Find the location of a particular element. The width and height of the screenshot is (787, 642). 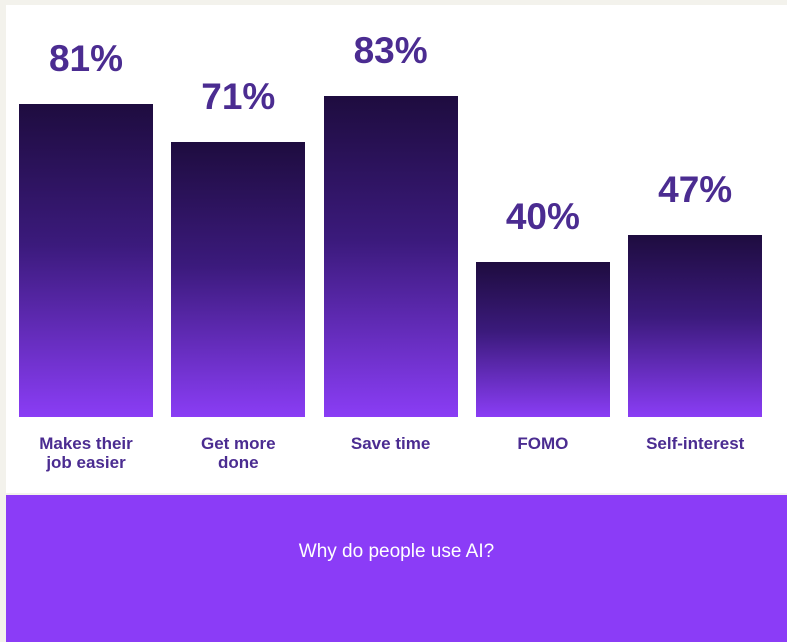

data-label: 81% is located at coordinates (86, 58).